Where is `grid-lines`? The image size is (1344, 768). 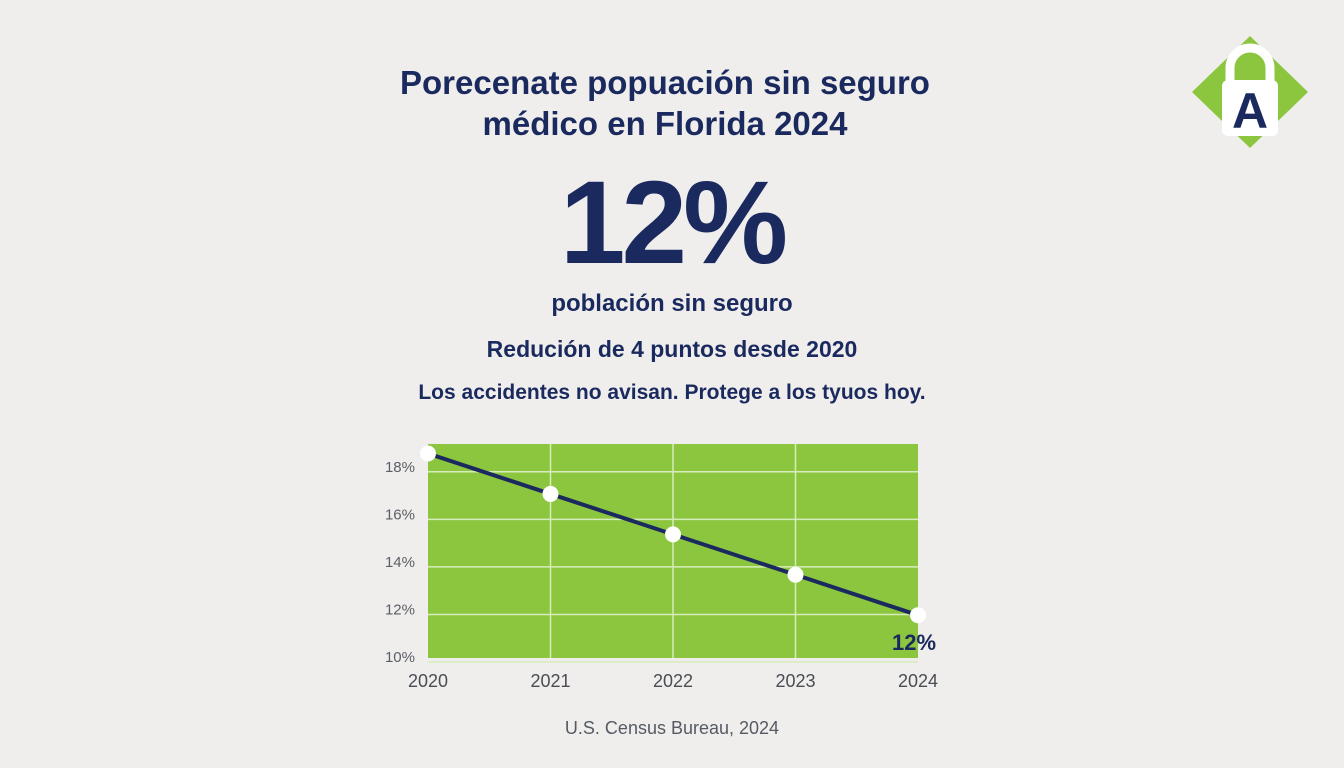 grid-lines is located at coordinates (673, 553).